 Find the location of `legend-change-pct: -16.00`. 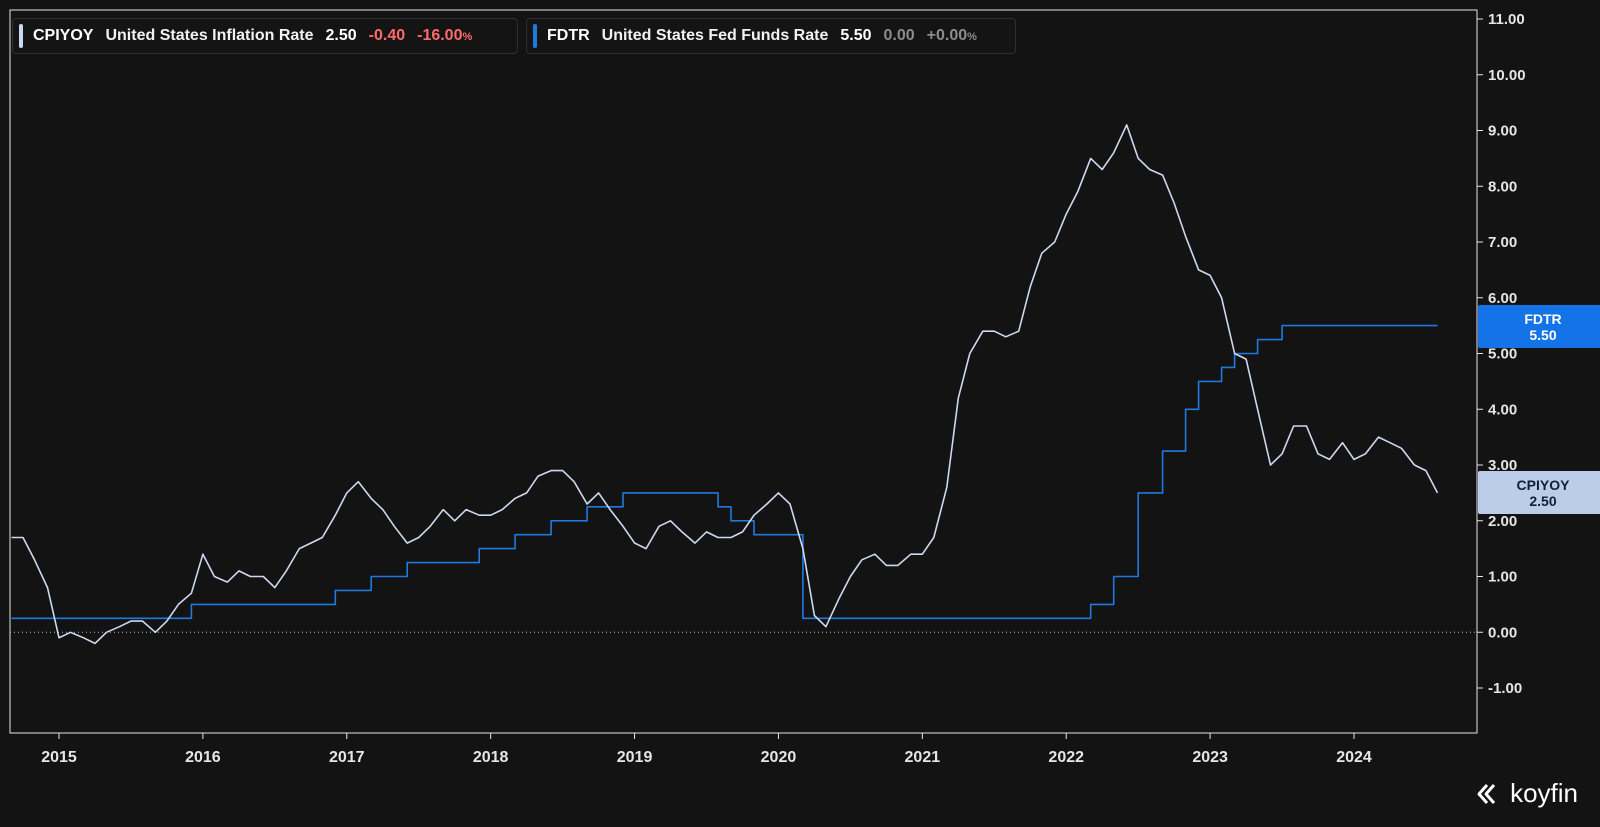

legend-change-pct: -16.00 is located at coordinates (440, 35).